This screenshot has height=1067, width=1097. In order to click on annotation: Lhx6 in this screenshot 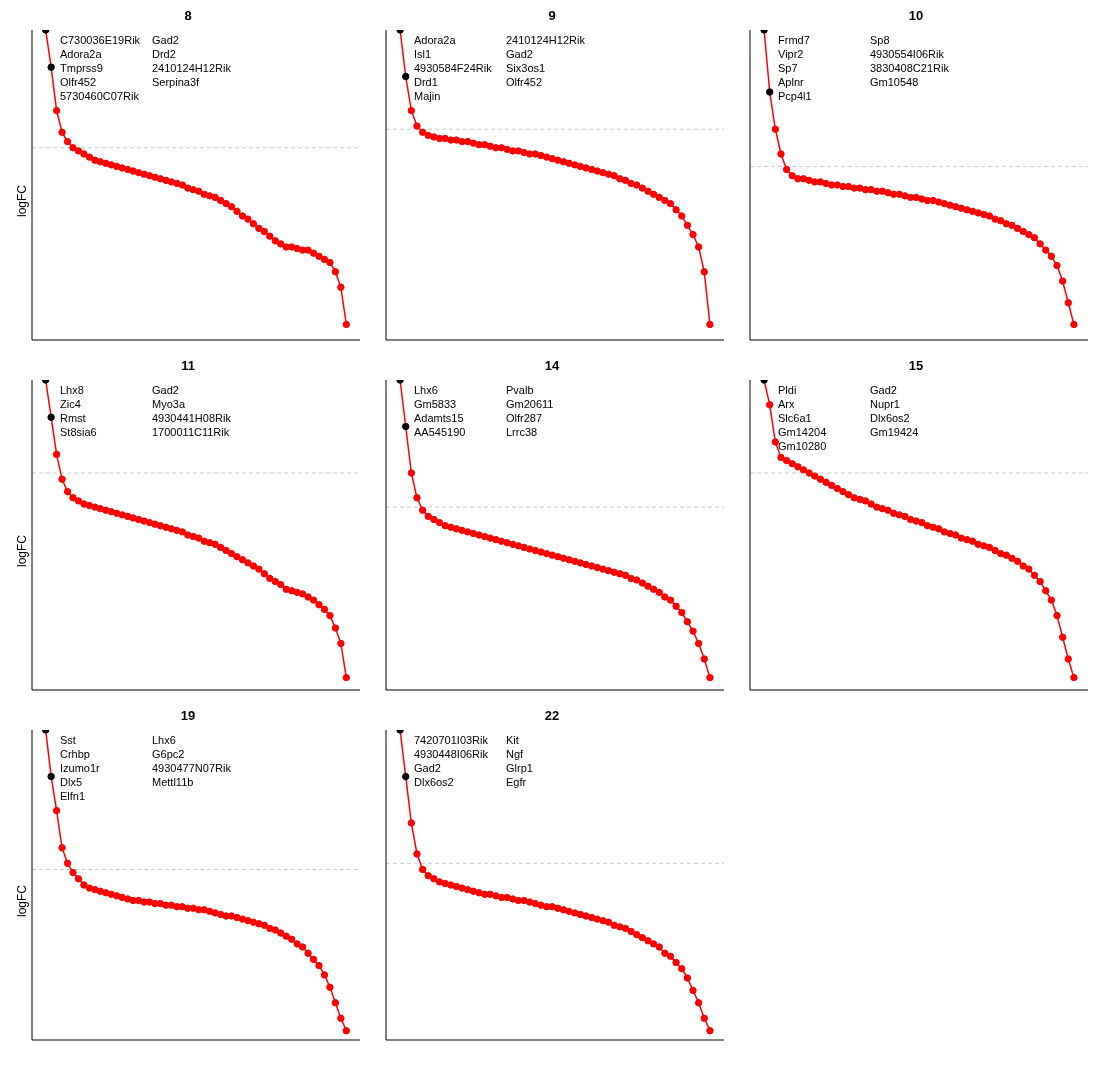, I will do `click(164, 740)`.